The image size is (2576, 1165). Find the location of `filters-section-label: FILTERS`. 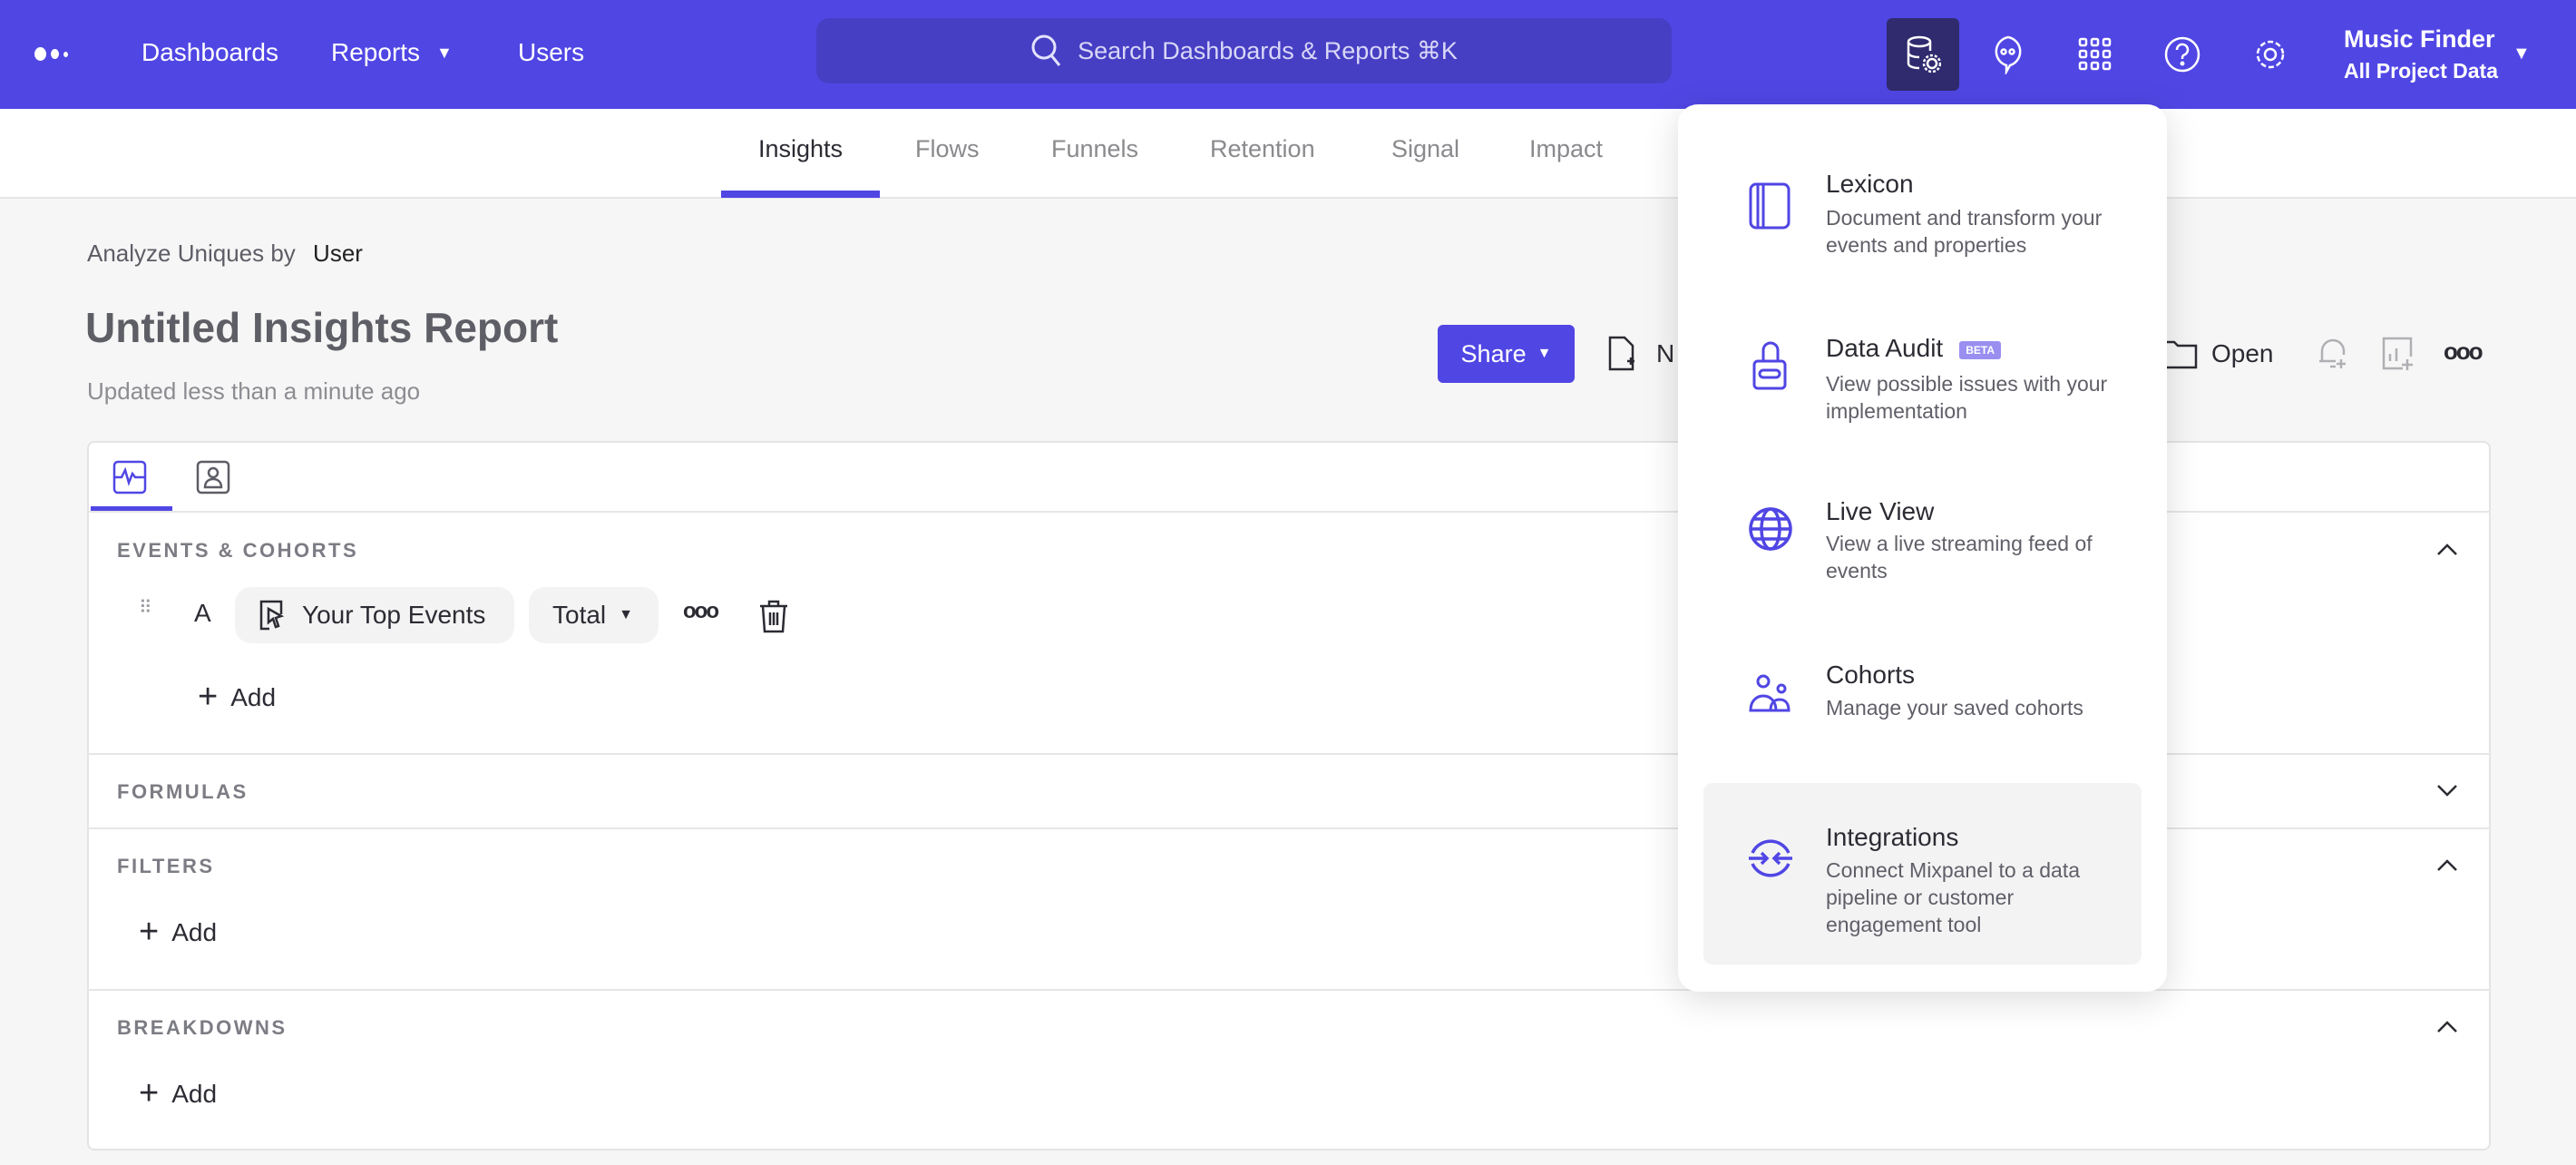

filters-section-label: FILTERS is located at coordinates (166, 866).